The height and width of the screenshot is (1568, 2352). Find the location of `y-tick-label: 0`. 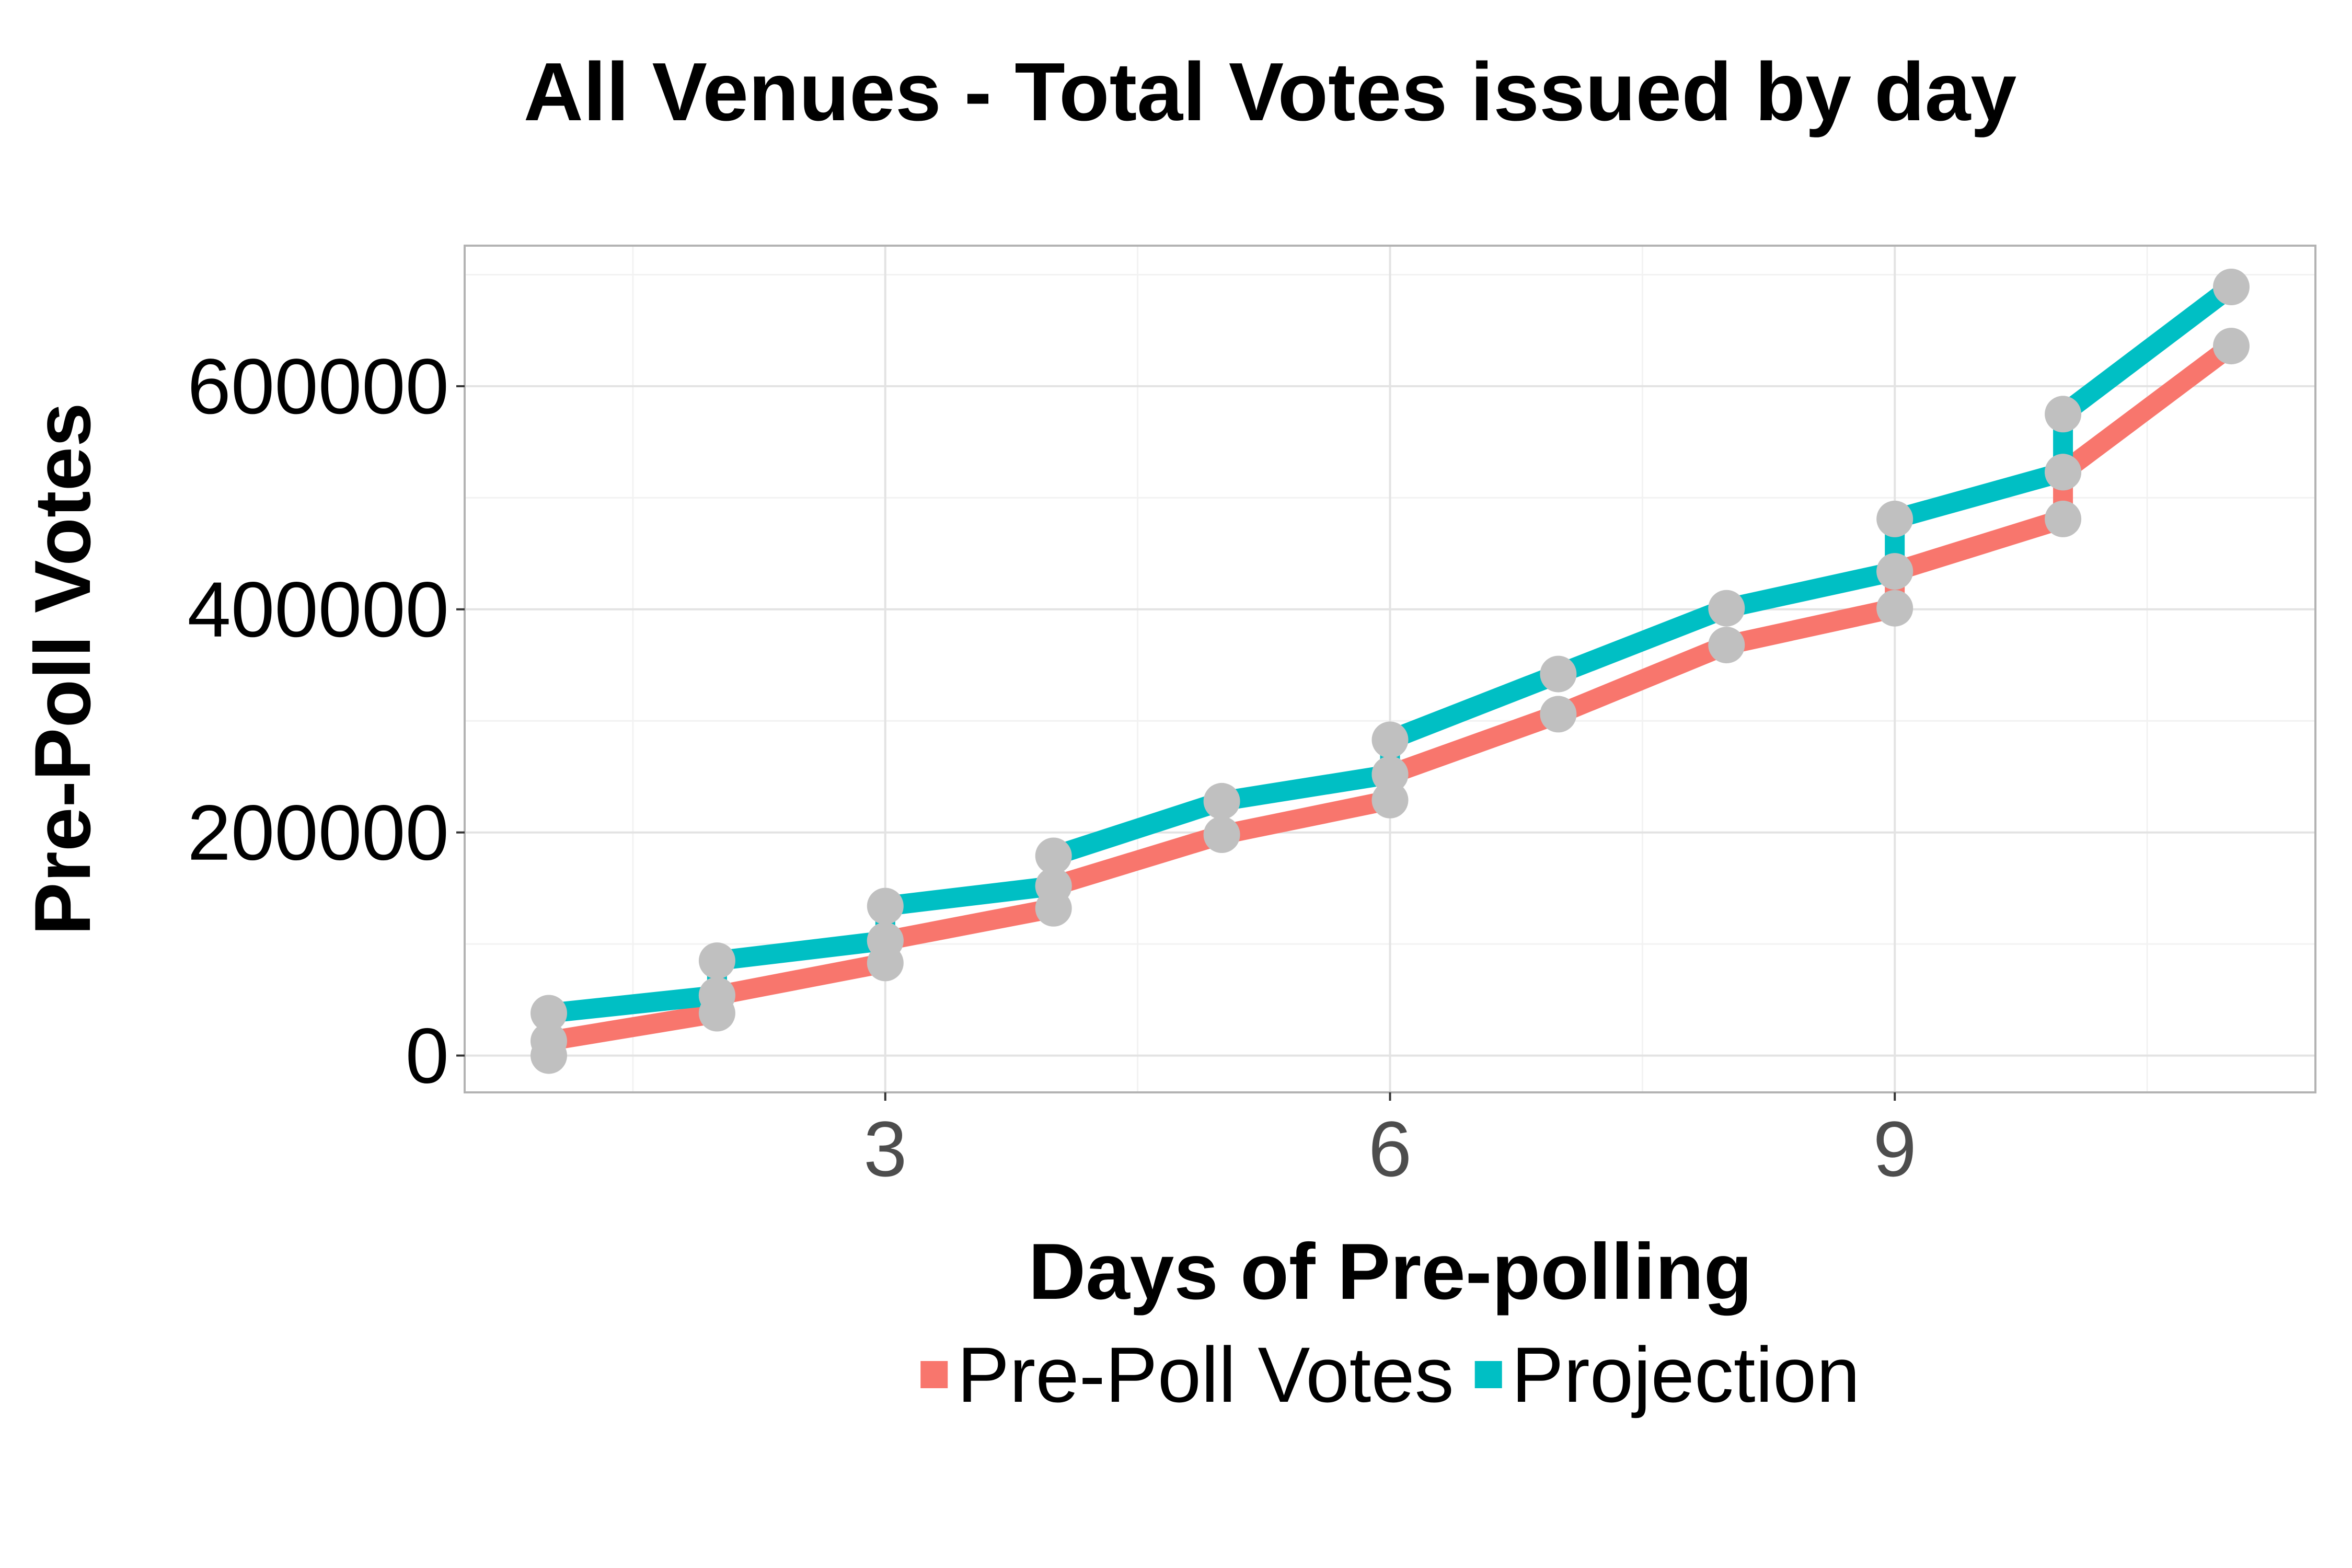

y-tick-label: 0 is located at coordinates (427, 1056).